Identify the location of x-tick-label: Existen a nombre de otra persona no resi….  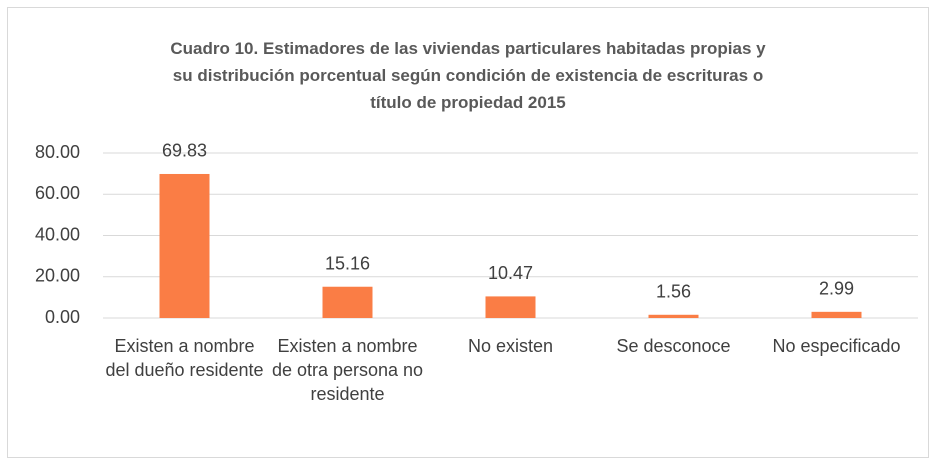
(347, 370).